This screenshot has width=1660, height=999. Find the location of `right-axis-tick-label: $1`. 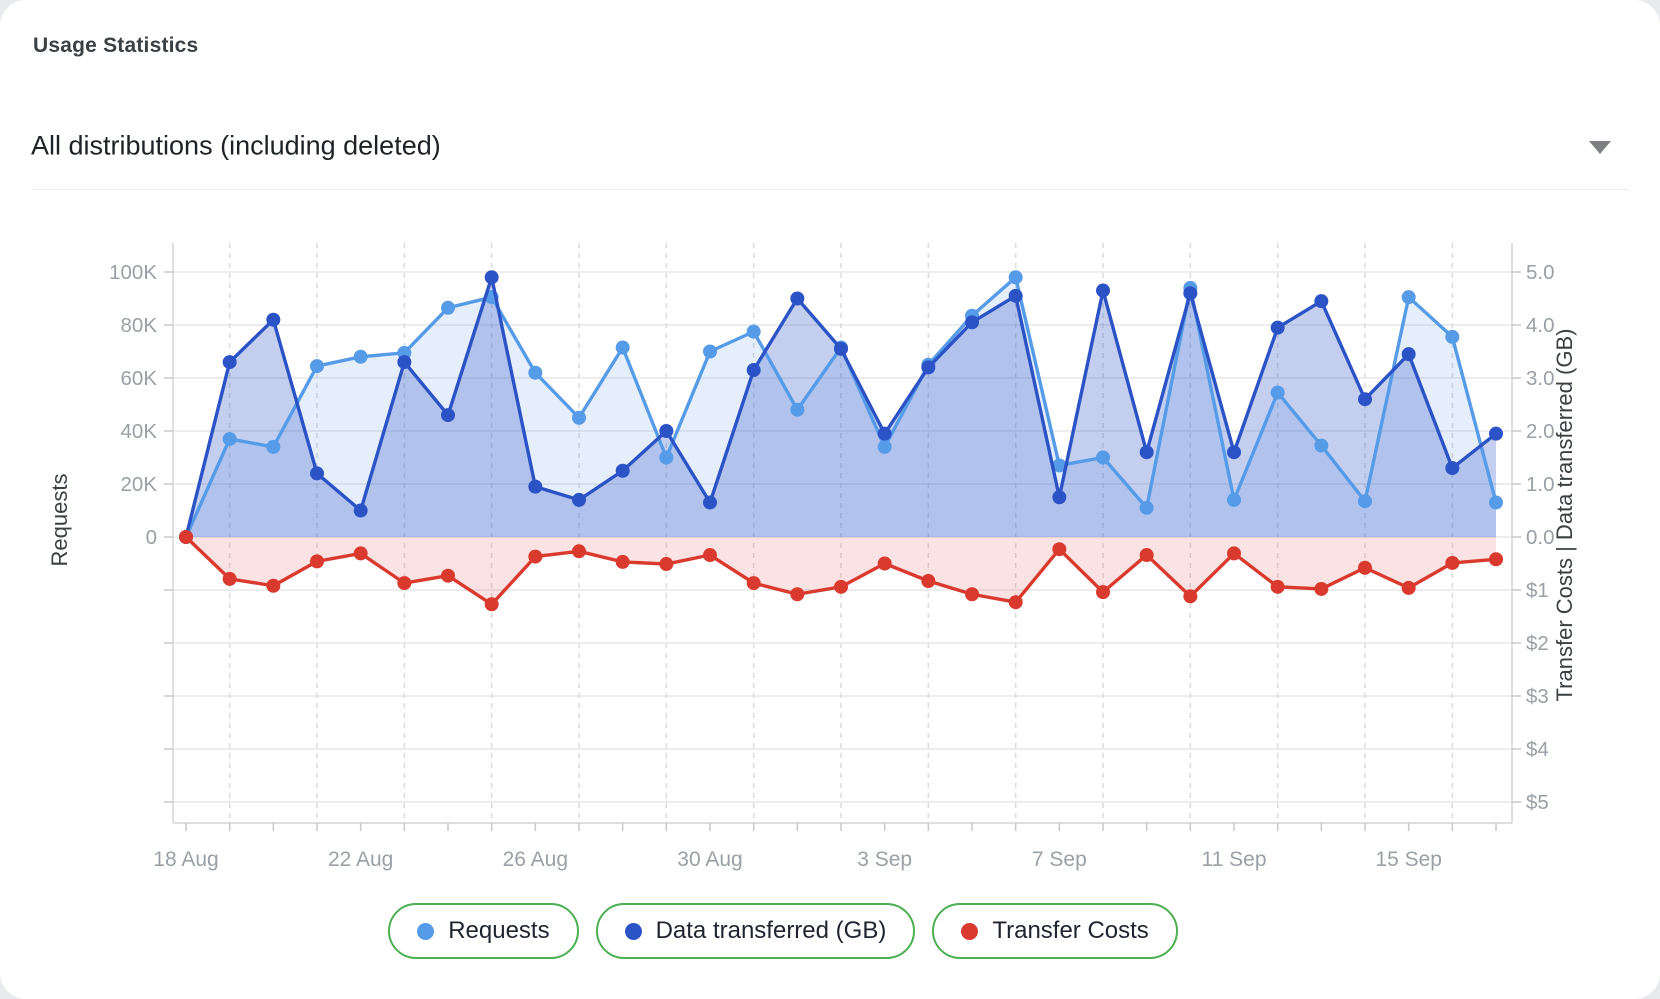

right-axis-tick-label: $1 is located at coordinates (1537, 590).